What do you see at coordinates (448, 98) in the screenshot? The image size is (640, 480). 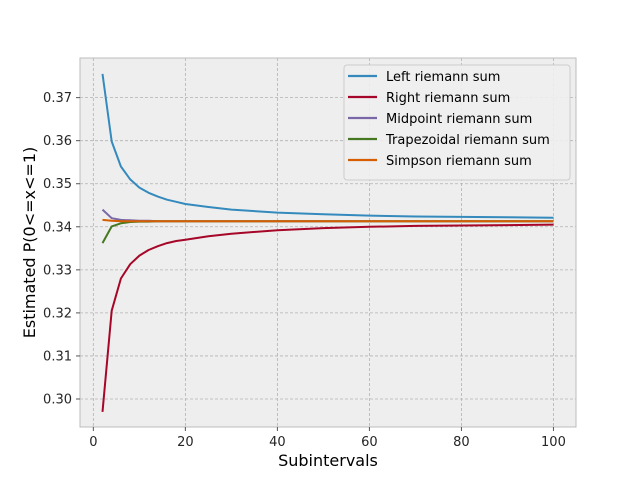 I see `legend-entry-label: Right riemann sum` at bounding box center [448, 98].